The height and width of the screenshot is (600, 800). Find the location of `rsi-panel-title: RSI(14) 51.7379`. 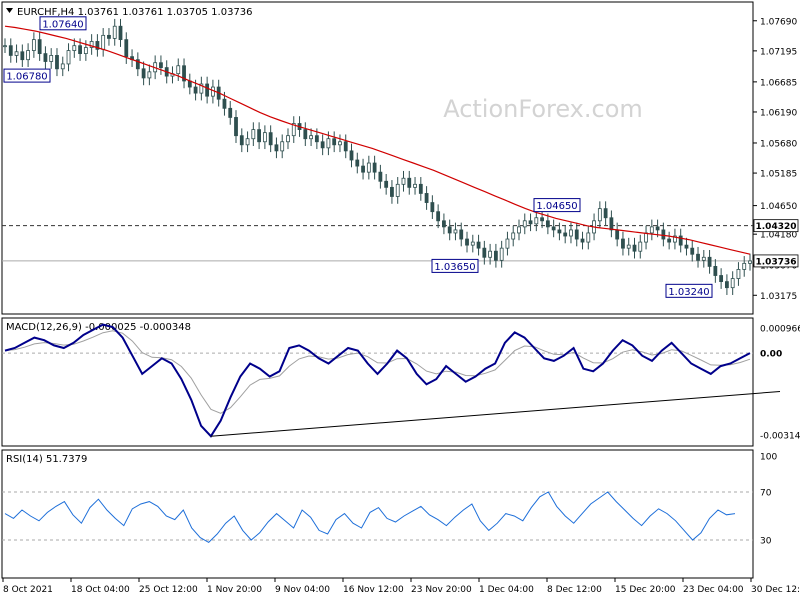

rsi-panel-title: RSI(14) 51.7379 is located at coordinates (46, 459).